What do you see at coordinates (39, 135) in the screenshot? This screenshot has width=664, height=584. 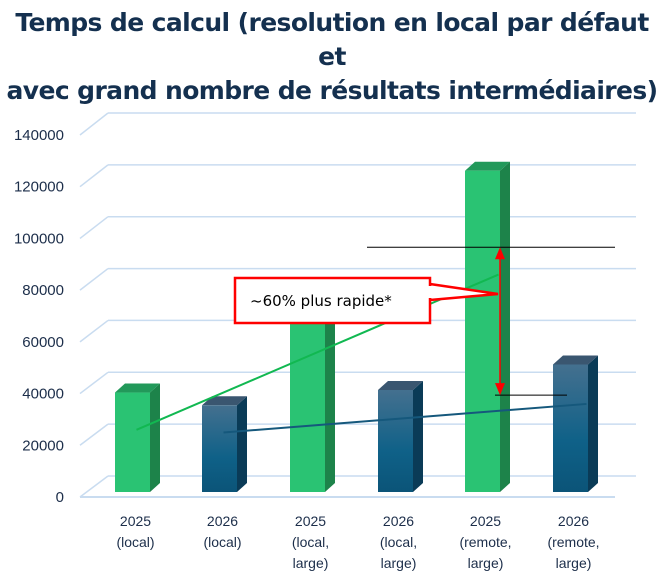 I see `y-tick-label: 140000` at bounding box center [39, 135].